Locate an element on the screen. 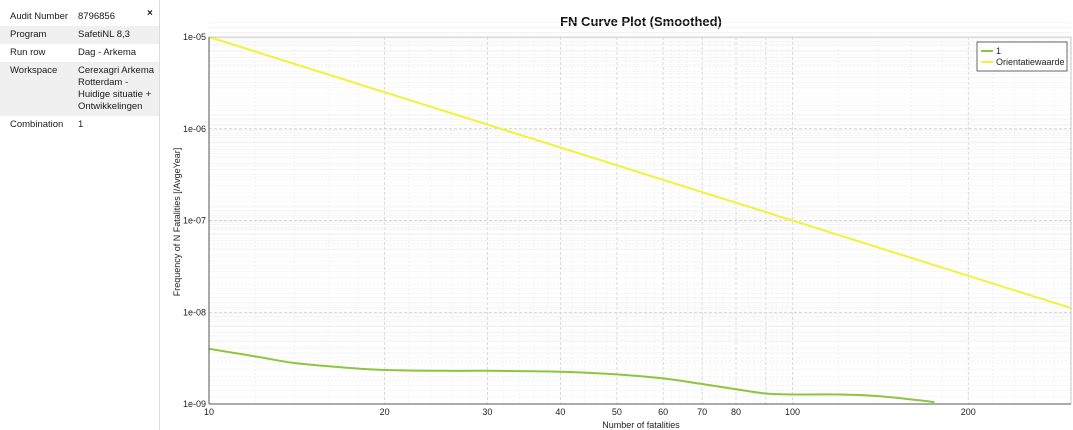 The width and height of the screenshot is (1073, 430). property-value-line: Cerexagri Arkema is located at coordinates (116, 70).